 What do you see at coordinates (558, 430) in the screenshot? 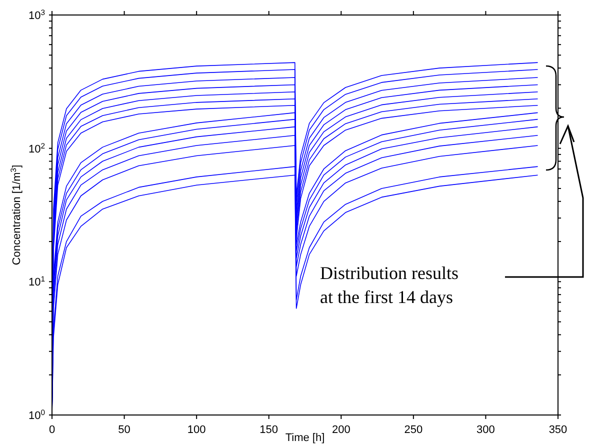
I see `x-tick-label: 350` at bounding box center [558, 430].